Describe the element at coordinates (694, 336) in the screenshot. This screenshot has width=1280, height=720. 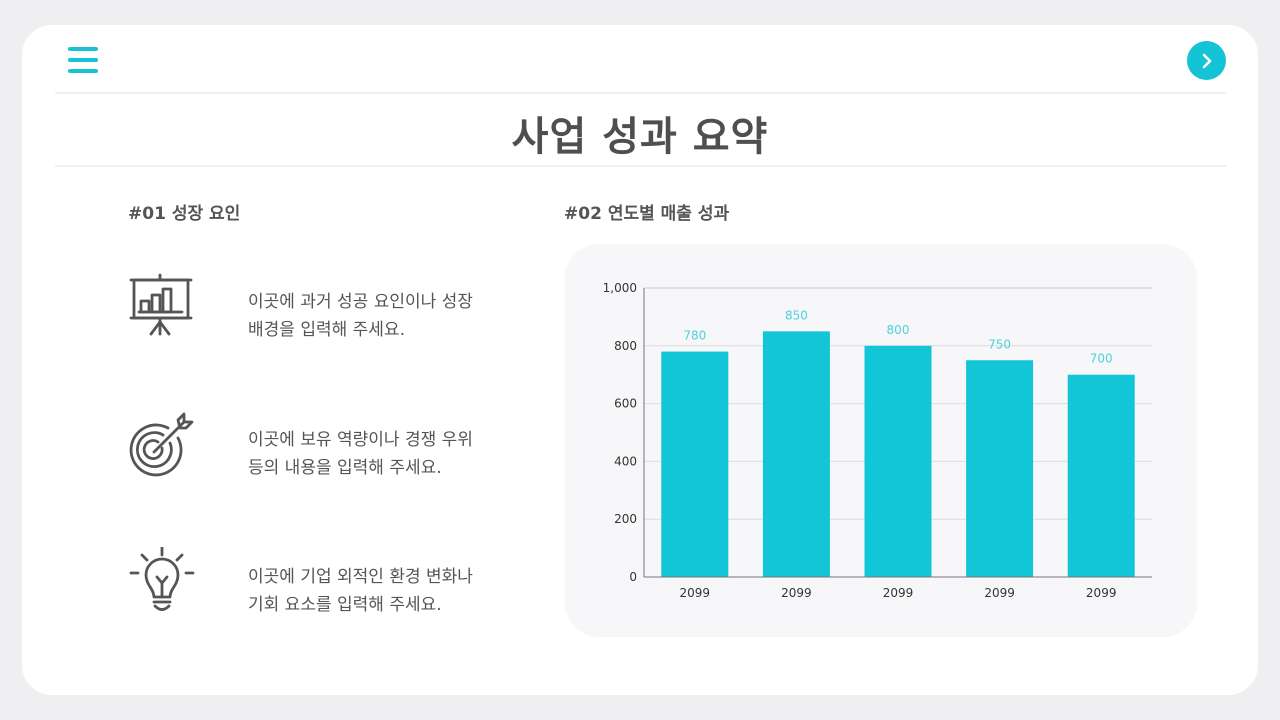
I see `bar-value-label: 780` at that location.